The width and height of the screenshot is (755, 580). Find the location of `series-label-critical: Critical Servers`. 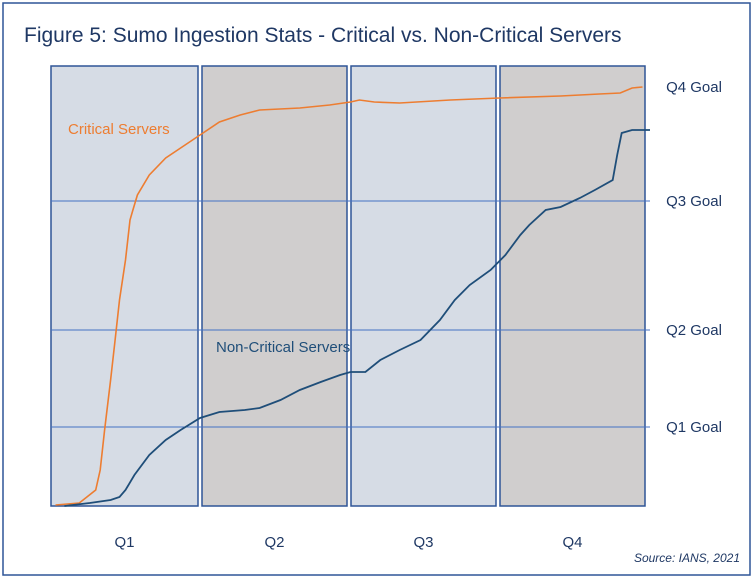

series-label-critical: Critical Servers is located at coordinates (119, 129).